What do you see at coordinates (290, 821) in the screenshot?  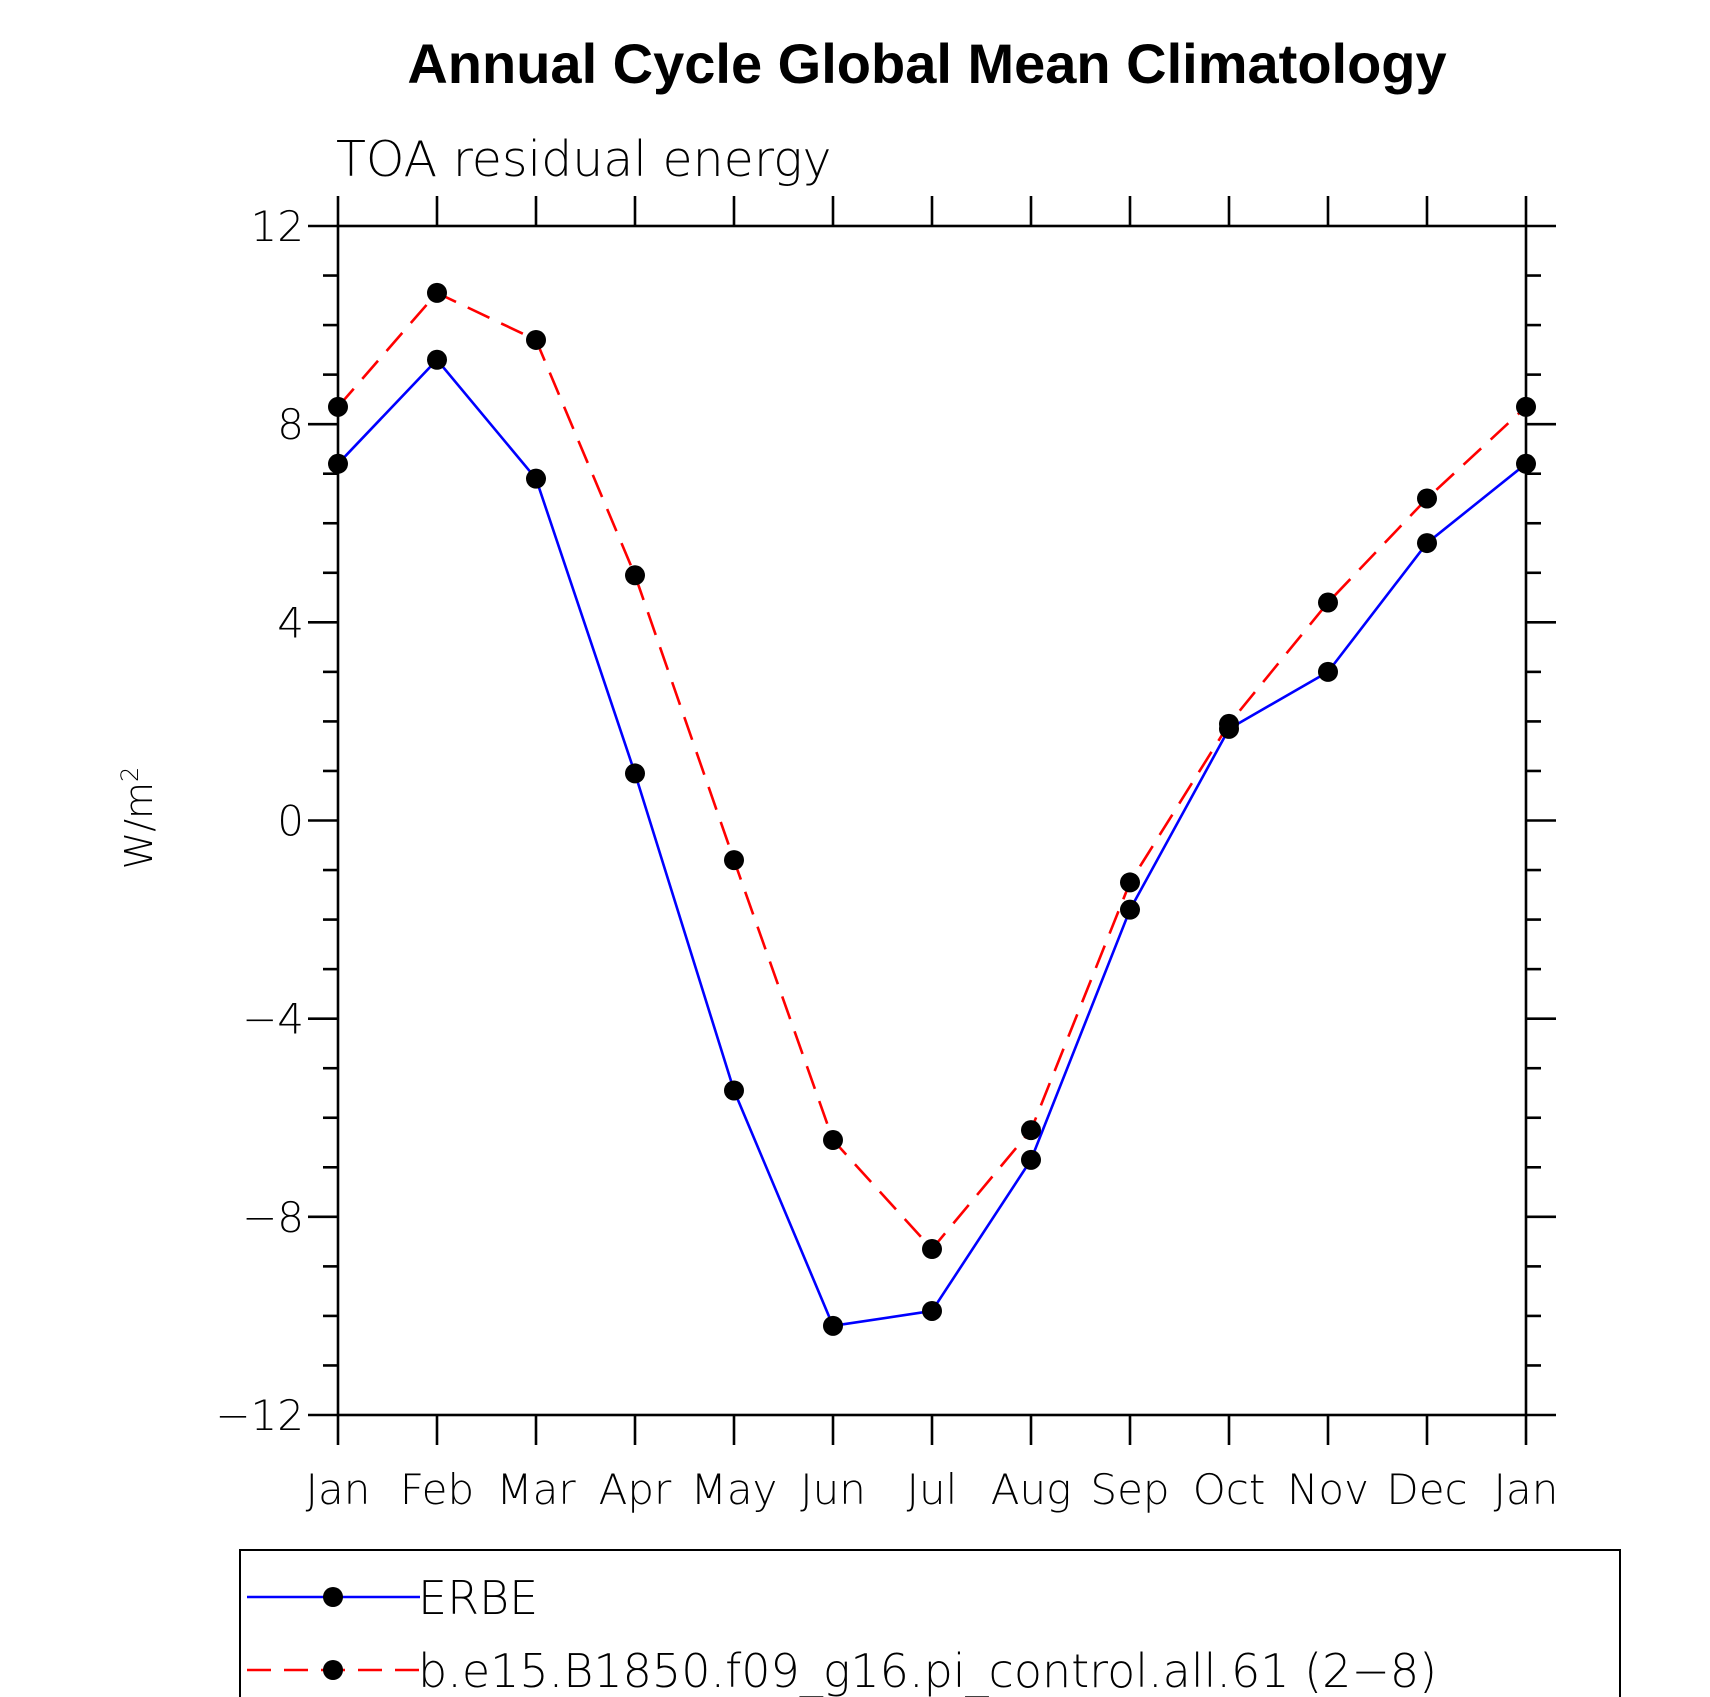 I see `y-tick-label: 0` at bounding box center [290, 821].